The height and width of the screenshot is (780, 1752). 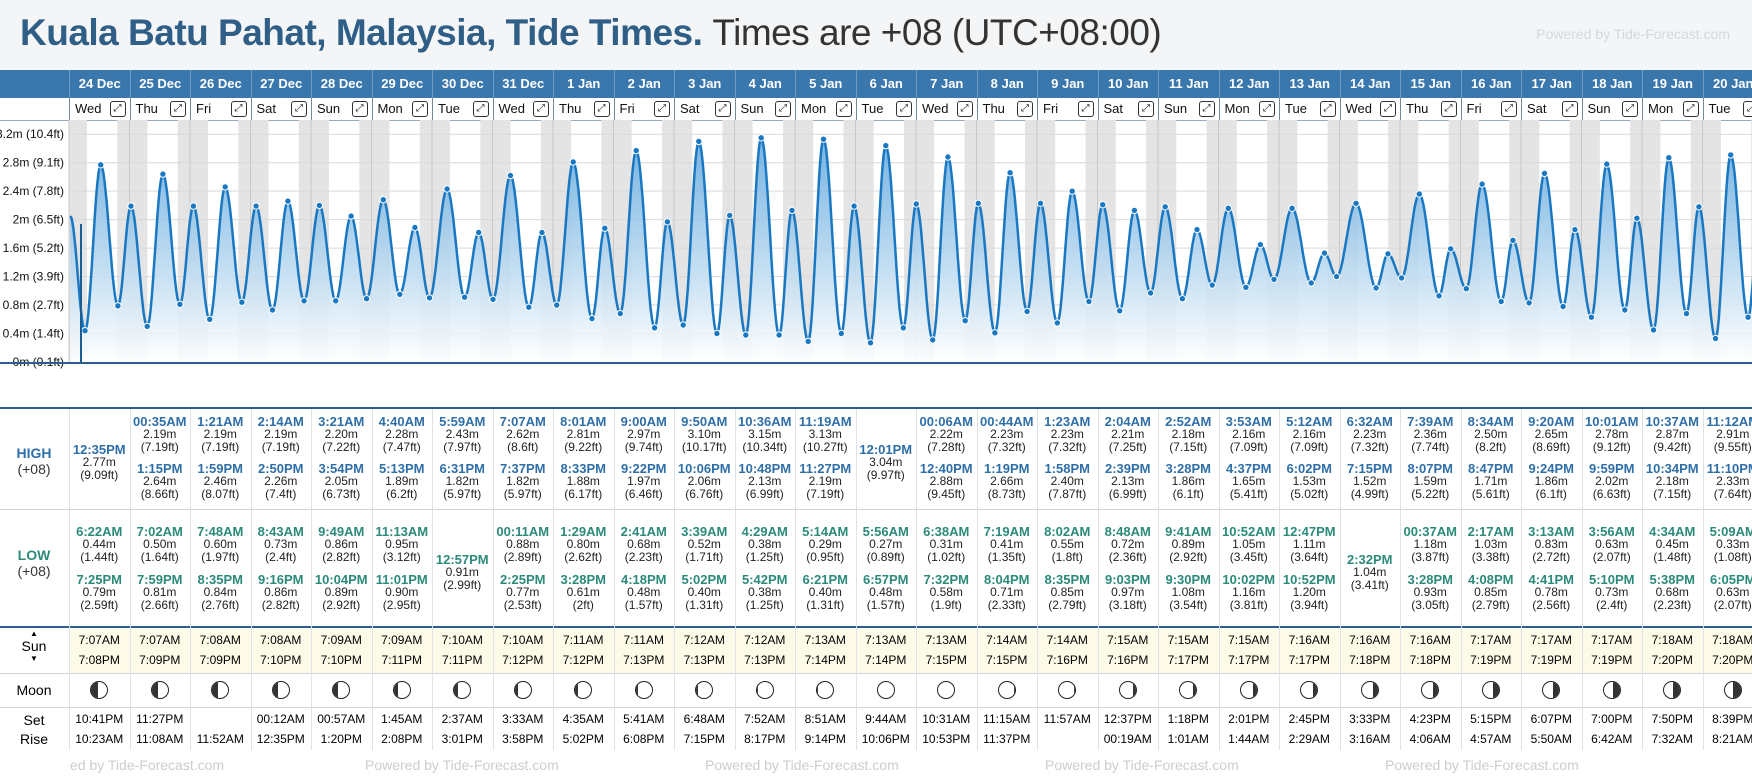 I want to click on low-tide-entry: 4:34AM 0.45m (1.48ft), so click(x=1672, y=544).